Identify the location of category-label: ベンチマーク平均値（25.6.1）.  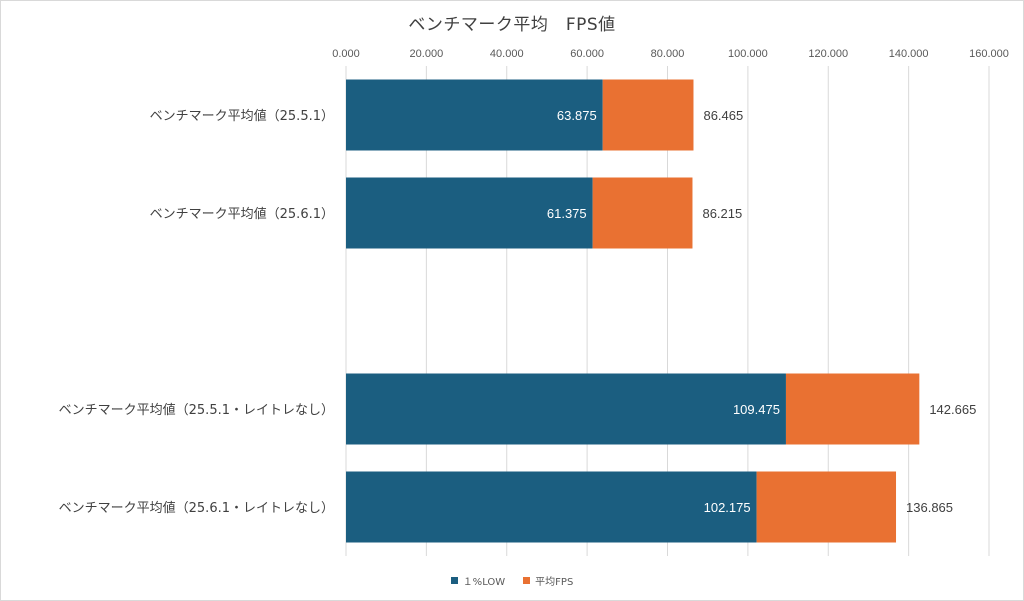
(242, 214).